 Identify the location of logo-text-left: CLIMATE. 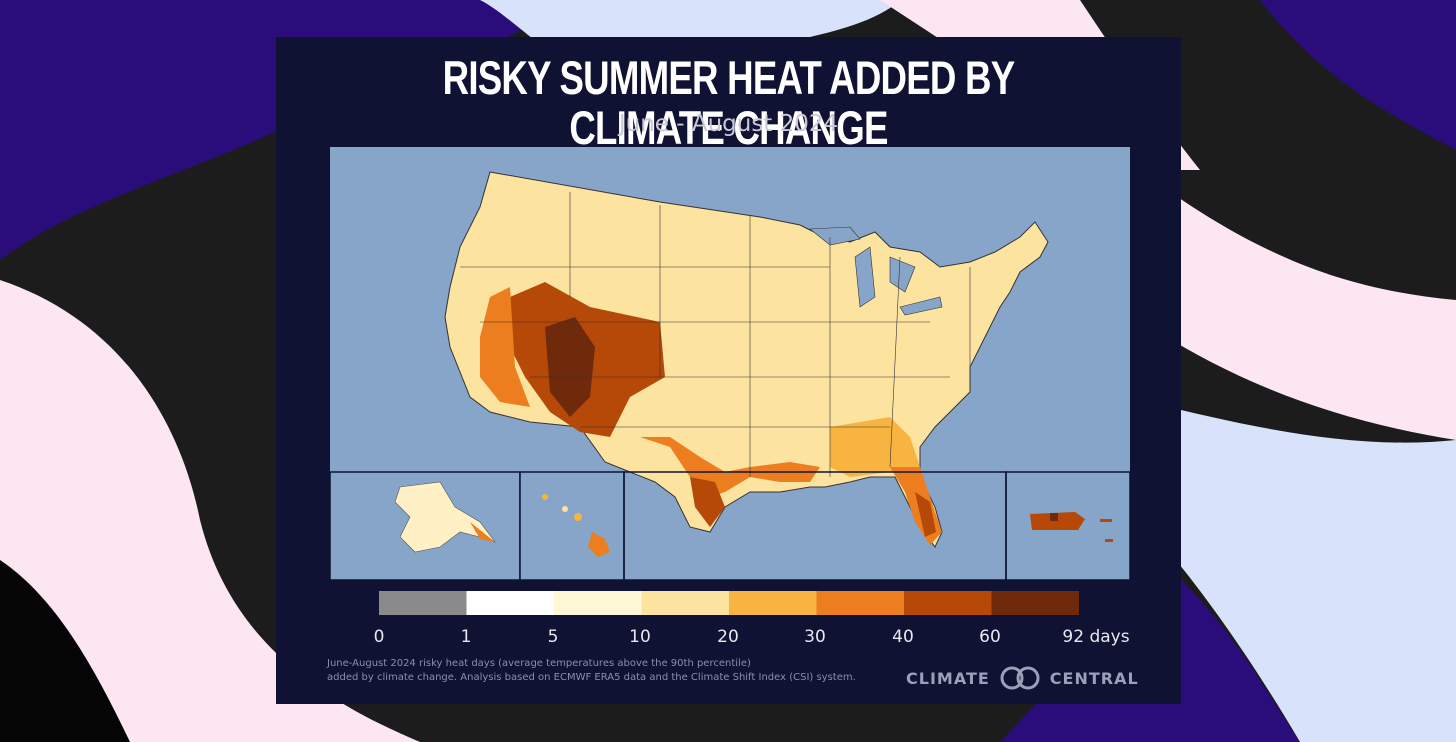
(948, 678).